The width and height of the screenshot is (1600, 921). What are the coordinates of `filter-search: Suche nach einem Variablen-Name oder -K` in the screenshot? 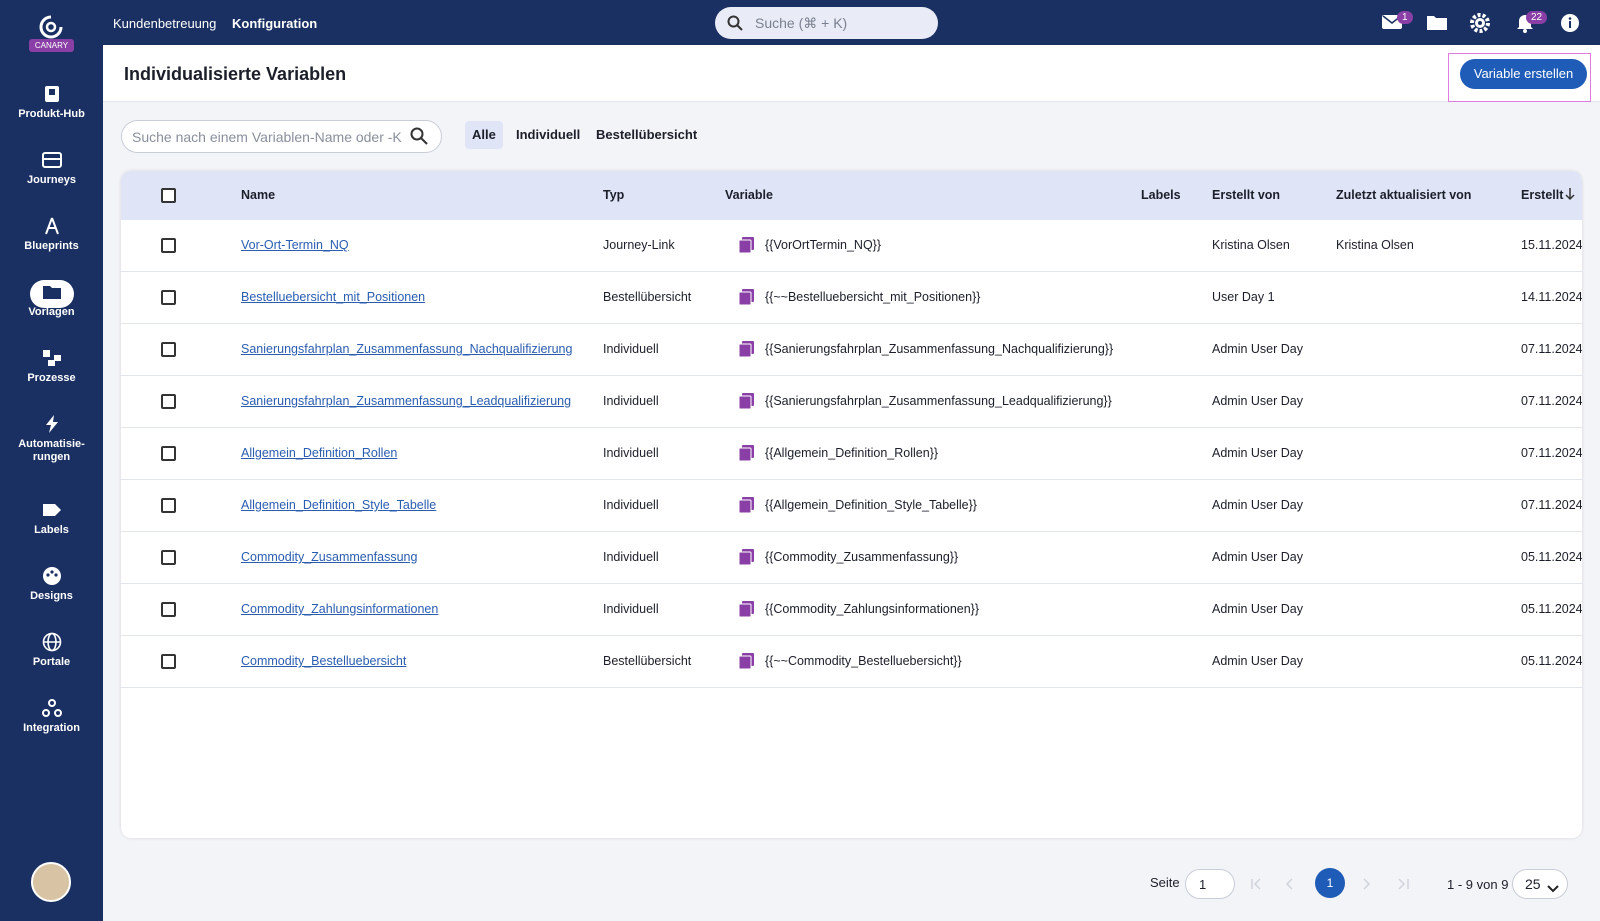 It's located at (281, 136).